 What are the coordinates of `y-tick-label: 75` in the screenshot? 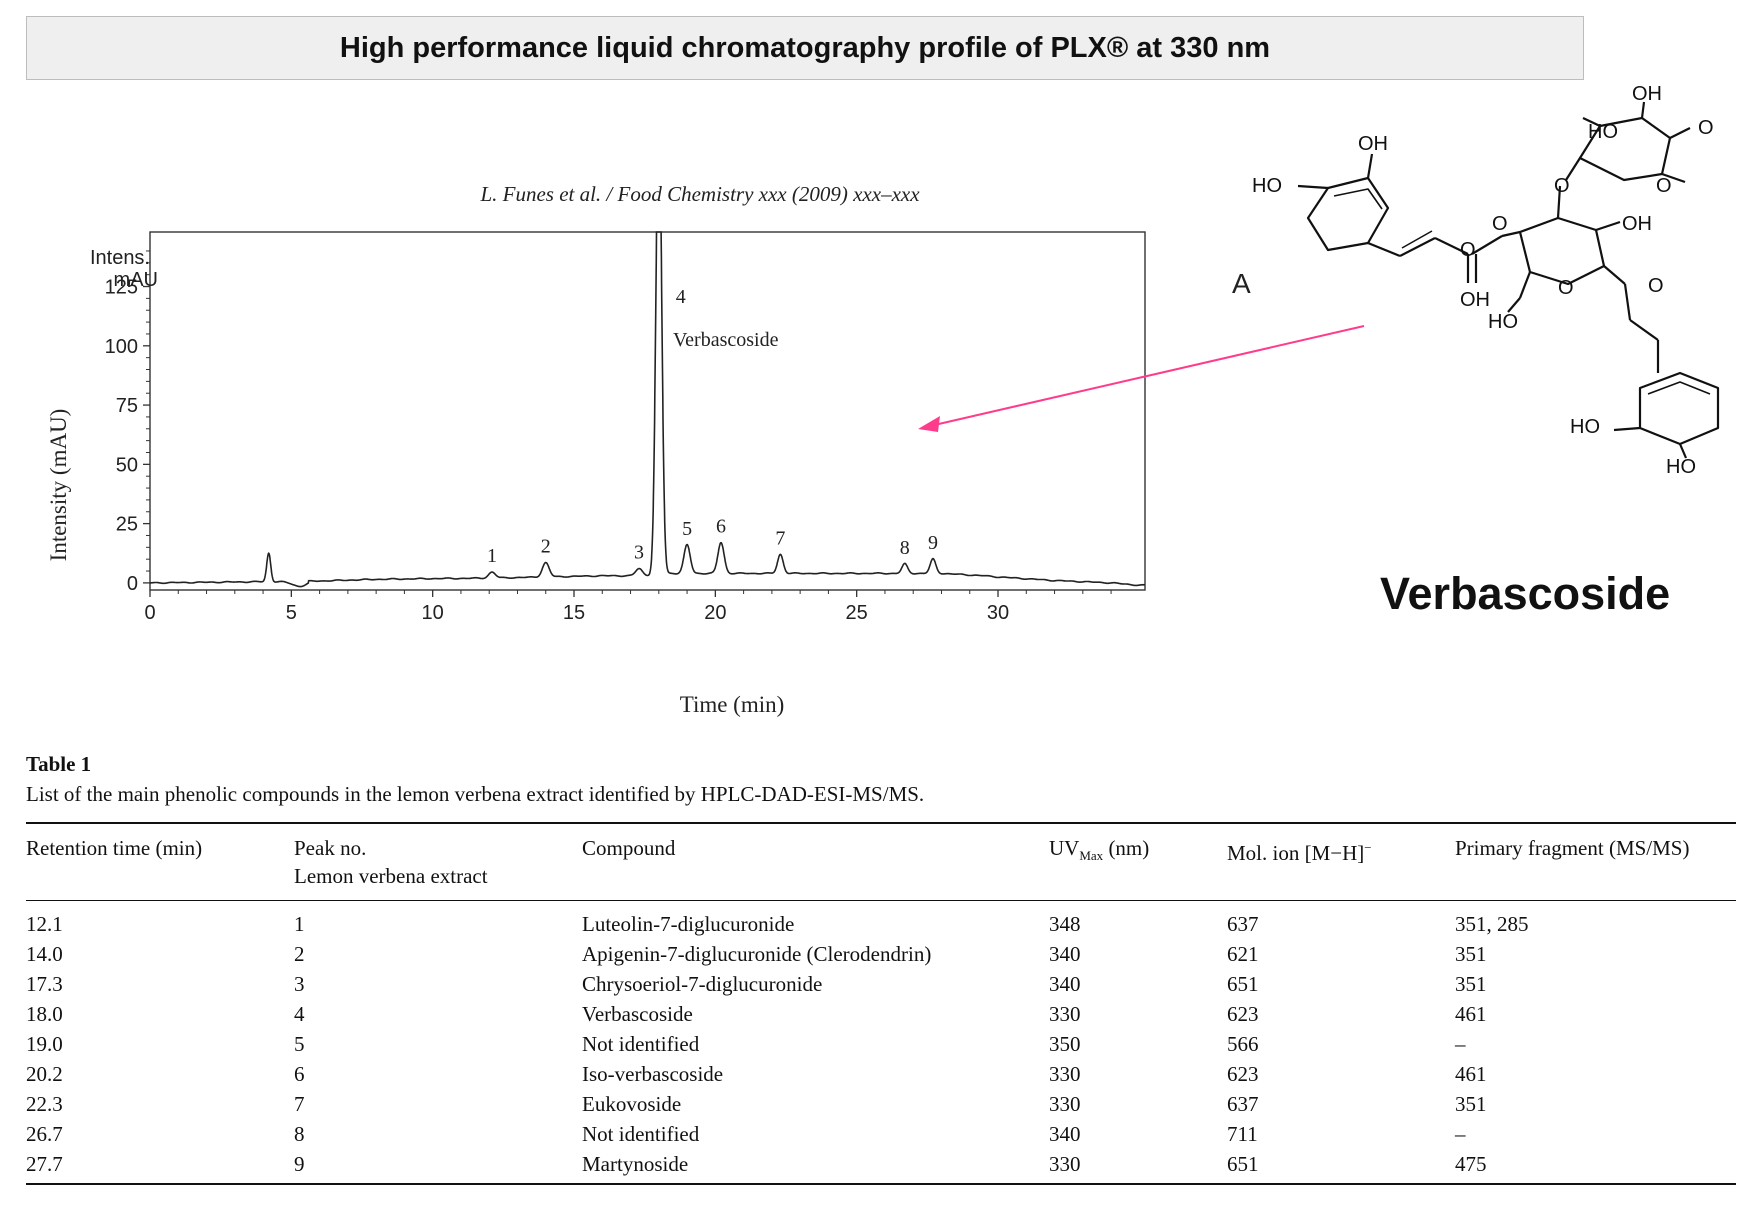 It's located at (127, 406).